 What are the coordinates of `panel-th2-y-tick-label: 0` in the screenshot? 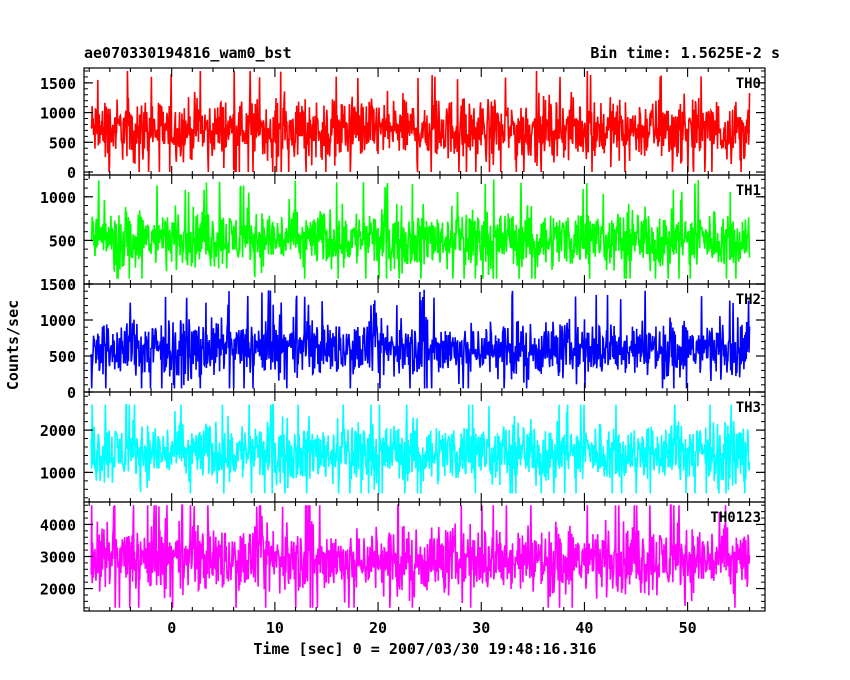 It's located at (71, 393).